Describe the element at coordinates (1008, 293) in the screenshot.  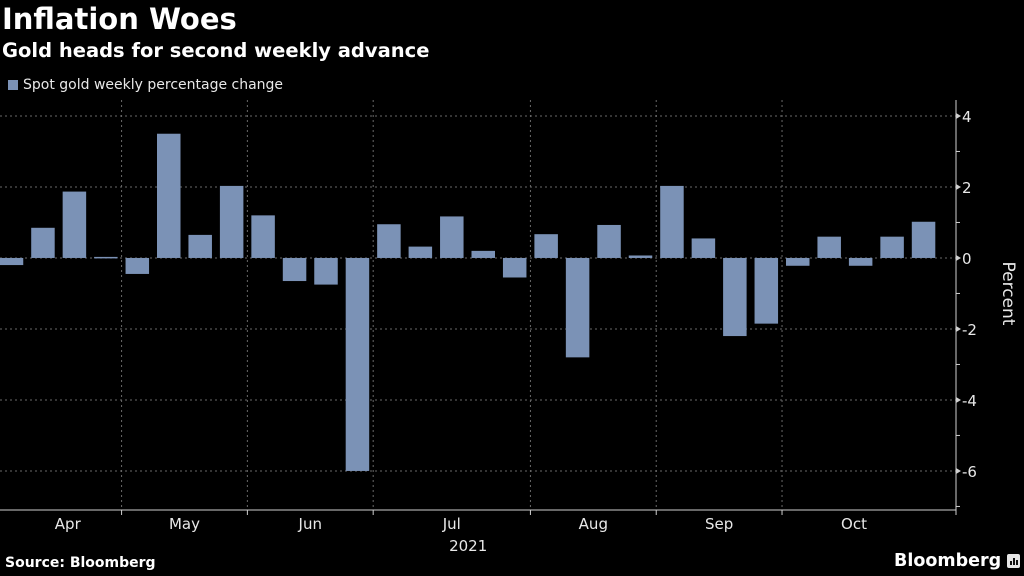
I see `y-axis-title: Percent` at that location.